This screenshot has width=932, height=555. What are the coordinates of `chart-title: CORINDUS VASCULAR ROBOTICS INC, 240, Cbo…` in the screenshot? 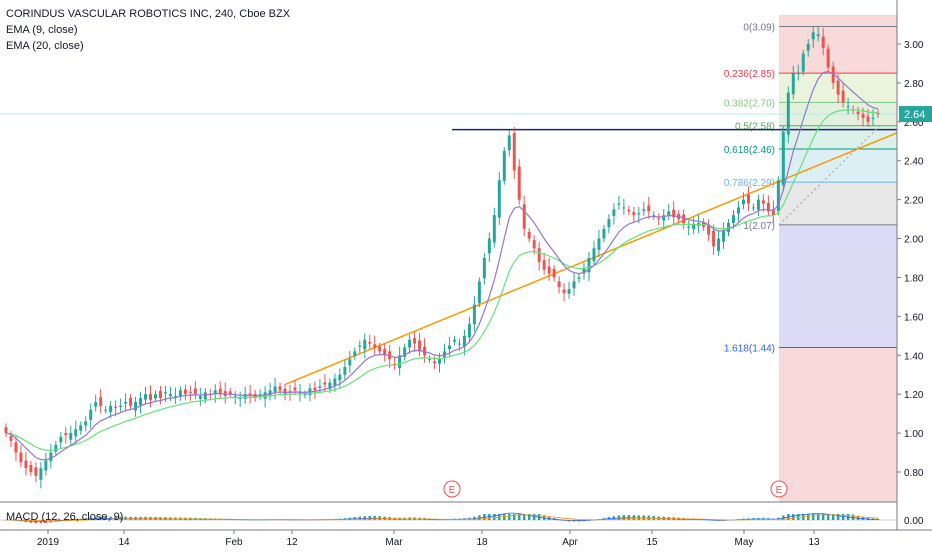 It's located at (148, 14).